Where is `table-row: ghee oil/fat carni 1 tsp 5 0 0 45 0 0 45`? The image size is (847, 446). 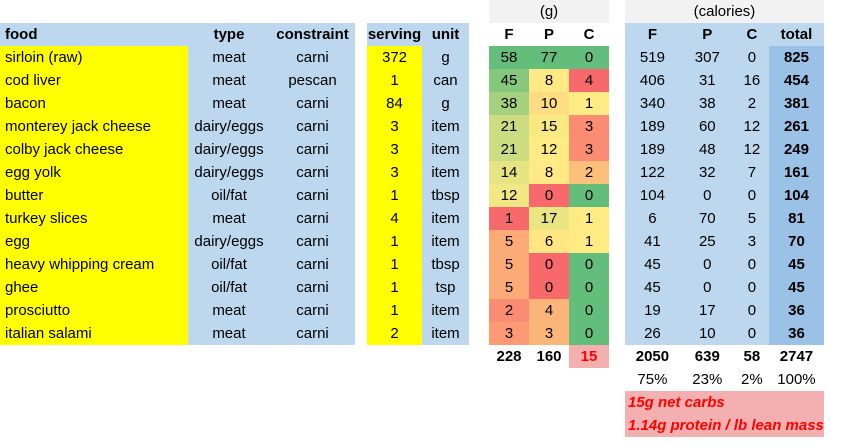 table-row: ghee oil/fat carni 1 tsp 5 0 0 45 0 0 45 is located at coordinates (412, 287).